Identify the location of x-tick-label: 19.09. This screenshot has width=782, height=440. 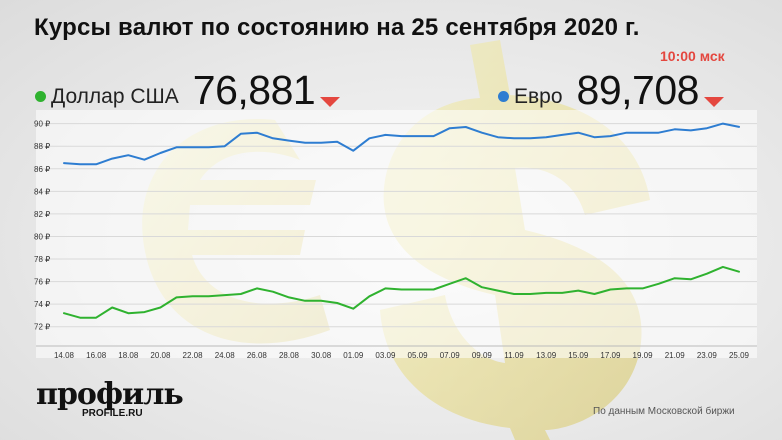
(643, 355).